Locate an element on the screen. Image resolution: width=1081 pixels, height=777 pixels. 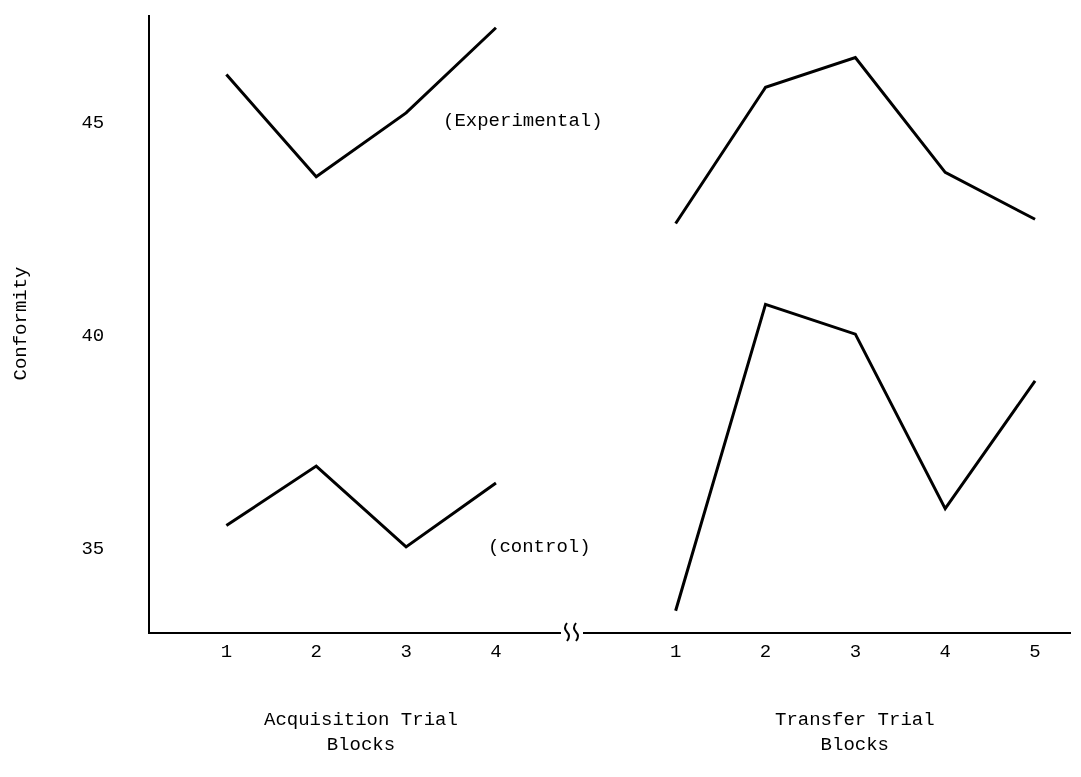
y-tick-label: 40 is located at coordinates (93, 335).